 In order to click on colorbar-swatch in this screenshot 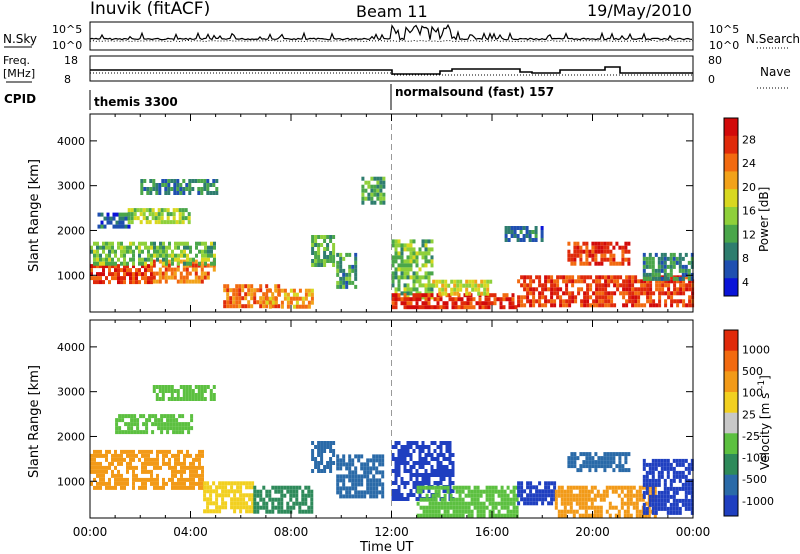, I will do `click(731, 444)`.